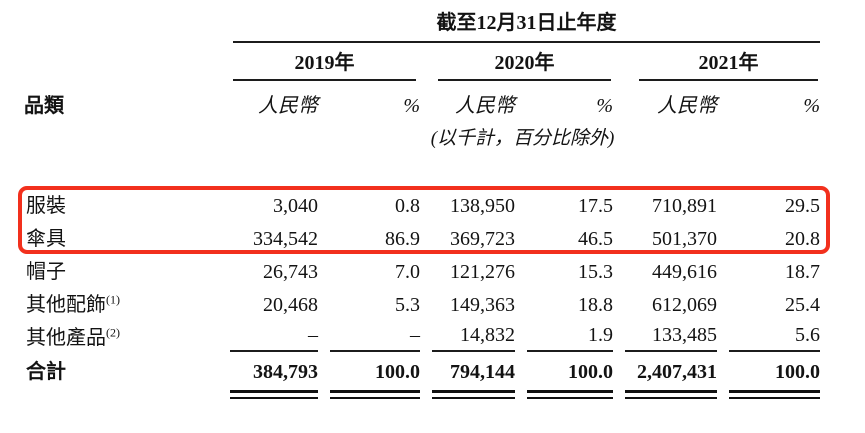  What do you see at coordinates (482, 372) in the screenshot?
I see `total-value: 794,144` at bounding box center [482, 372].